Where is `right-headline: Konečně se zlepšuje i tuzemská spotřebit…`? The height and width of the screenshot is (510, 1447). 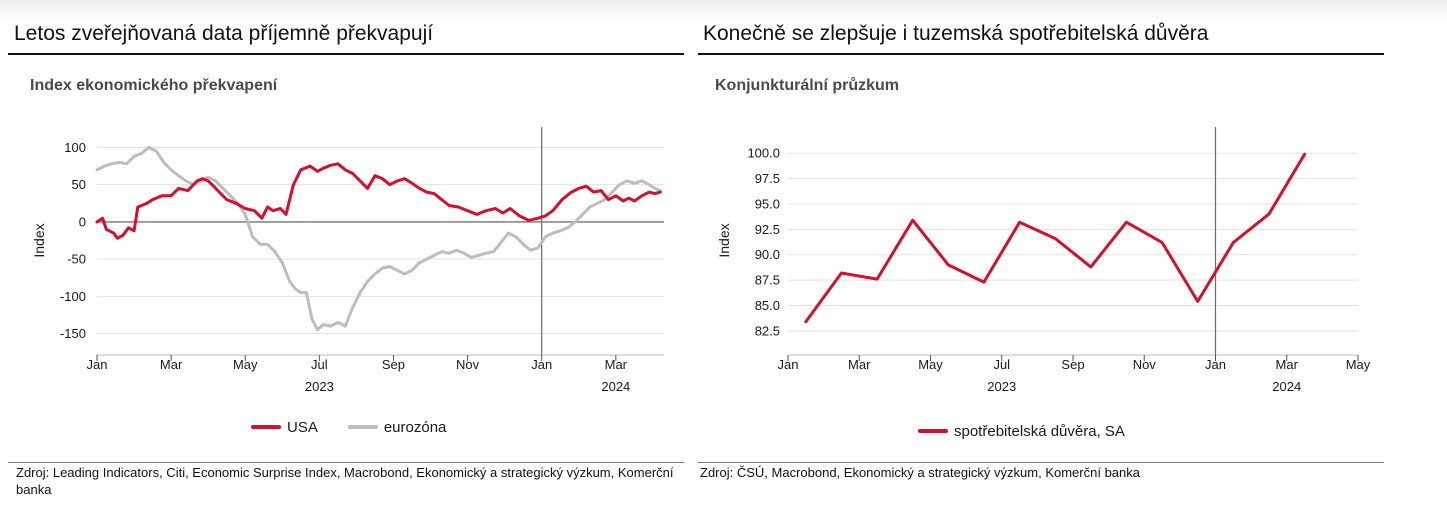 right-headline: Konečně se zlepšuje i tuzemská spotřebit… is located at coordinates (956, 33).